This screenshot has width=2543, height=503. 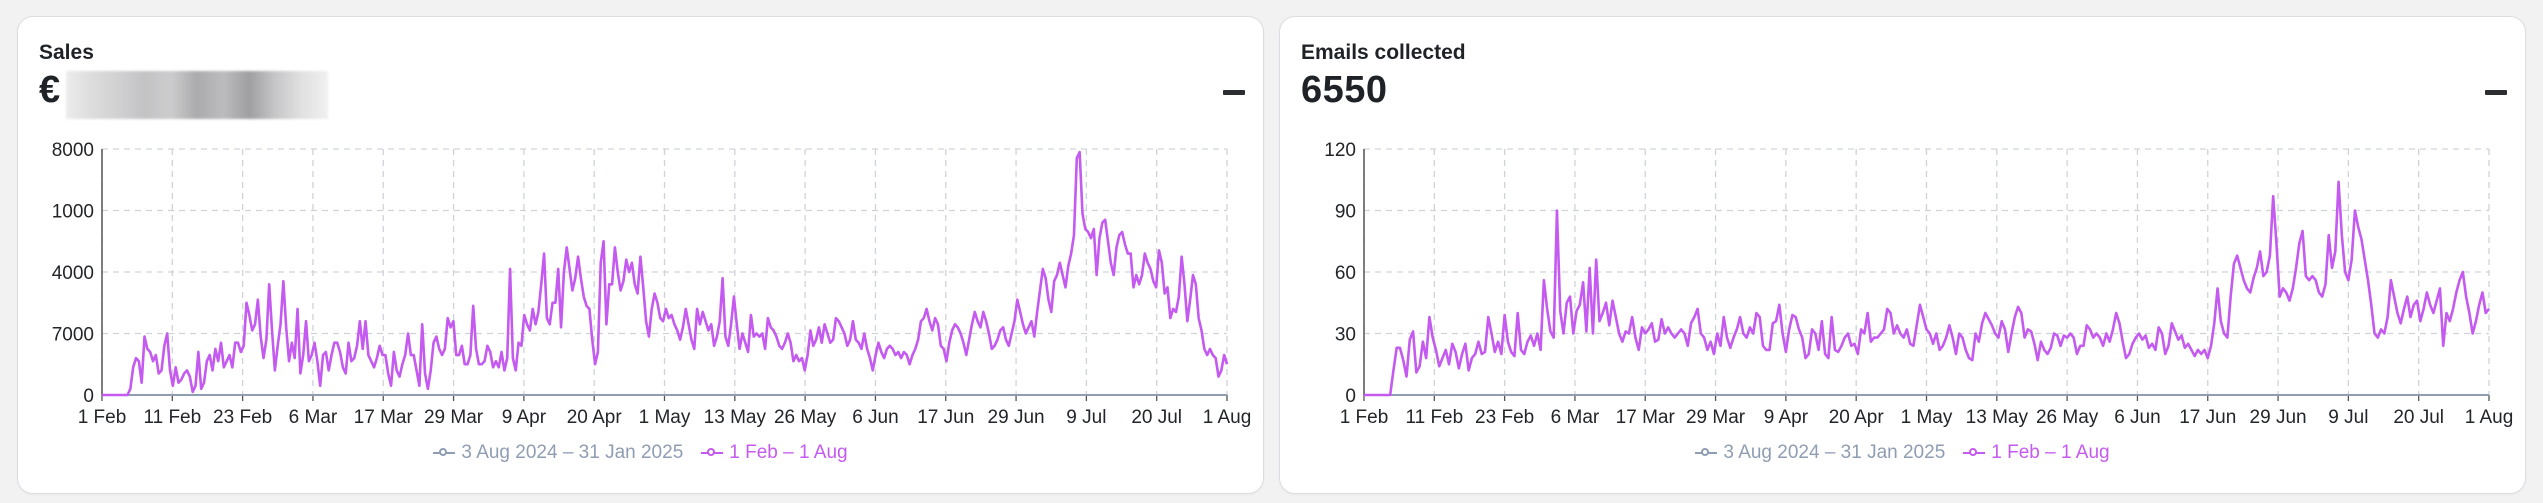 What do you see at coordinates (73, 335) in the screenshot?
I see `y-tick-label: 7000` at bounding box center [73, 335].